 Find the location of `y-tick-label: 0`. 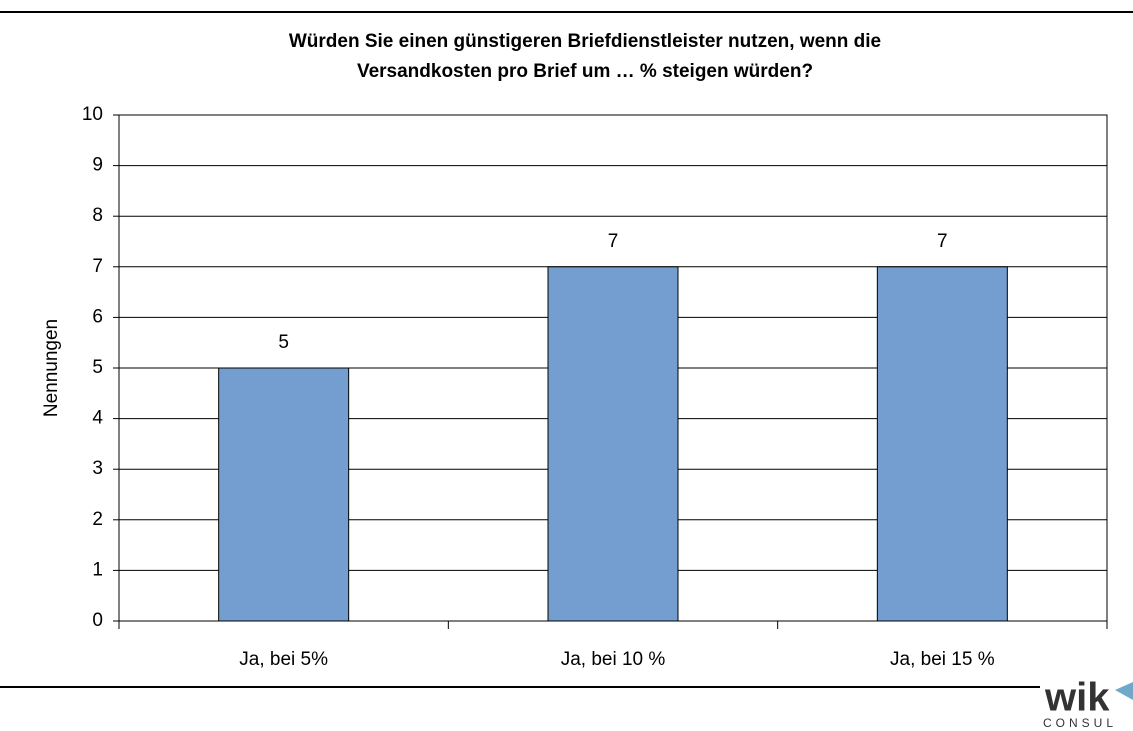

y-tick-label: 0 is located at coordinates (97, 620).